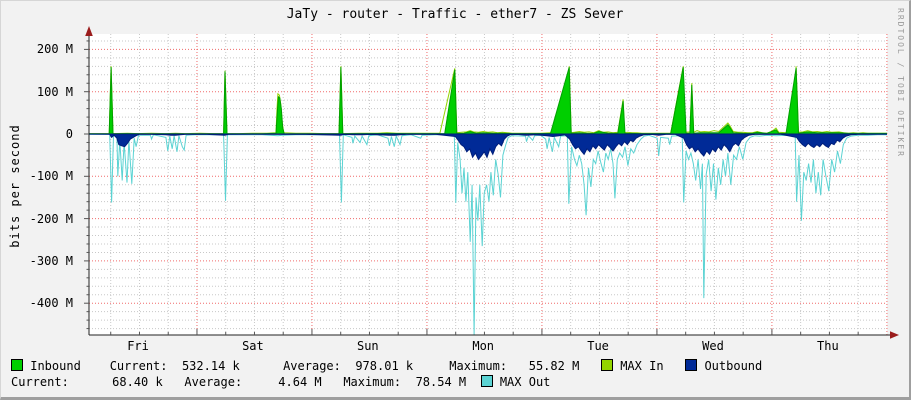 The height and width of the screenshot is (400, 911). Describe the element at coordinates (51, 303) in the screenshot. I see `y-tick-label: -400 M` at that location.